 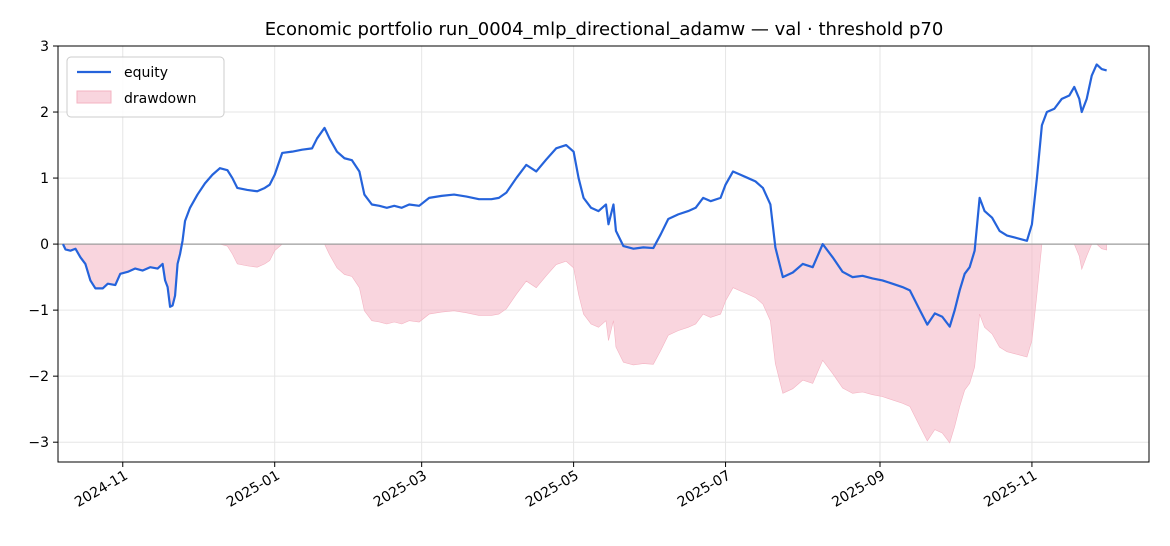 I want to click on y-tick-label: 1, so click(x=44, y=179).